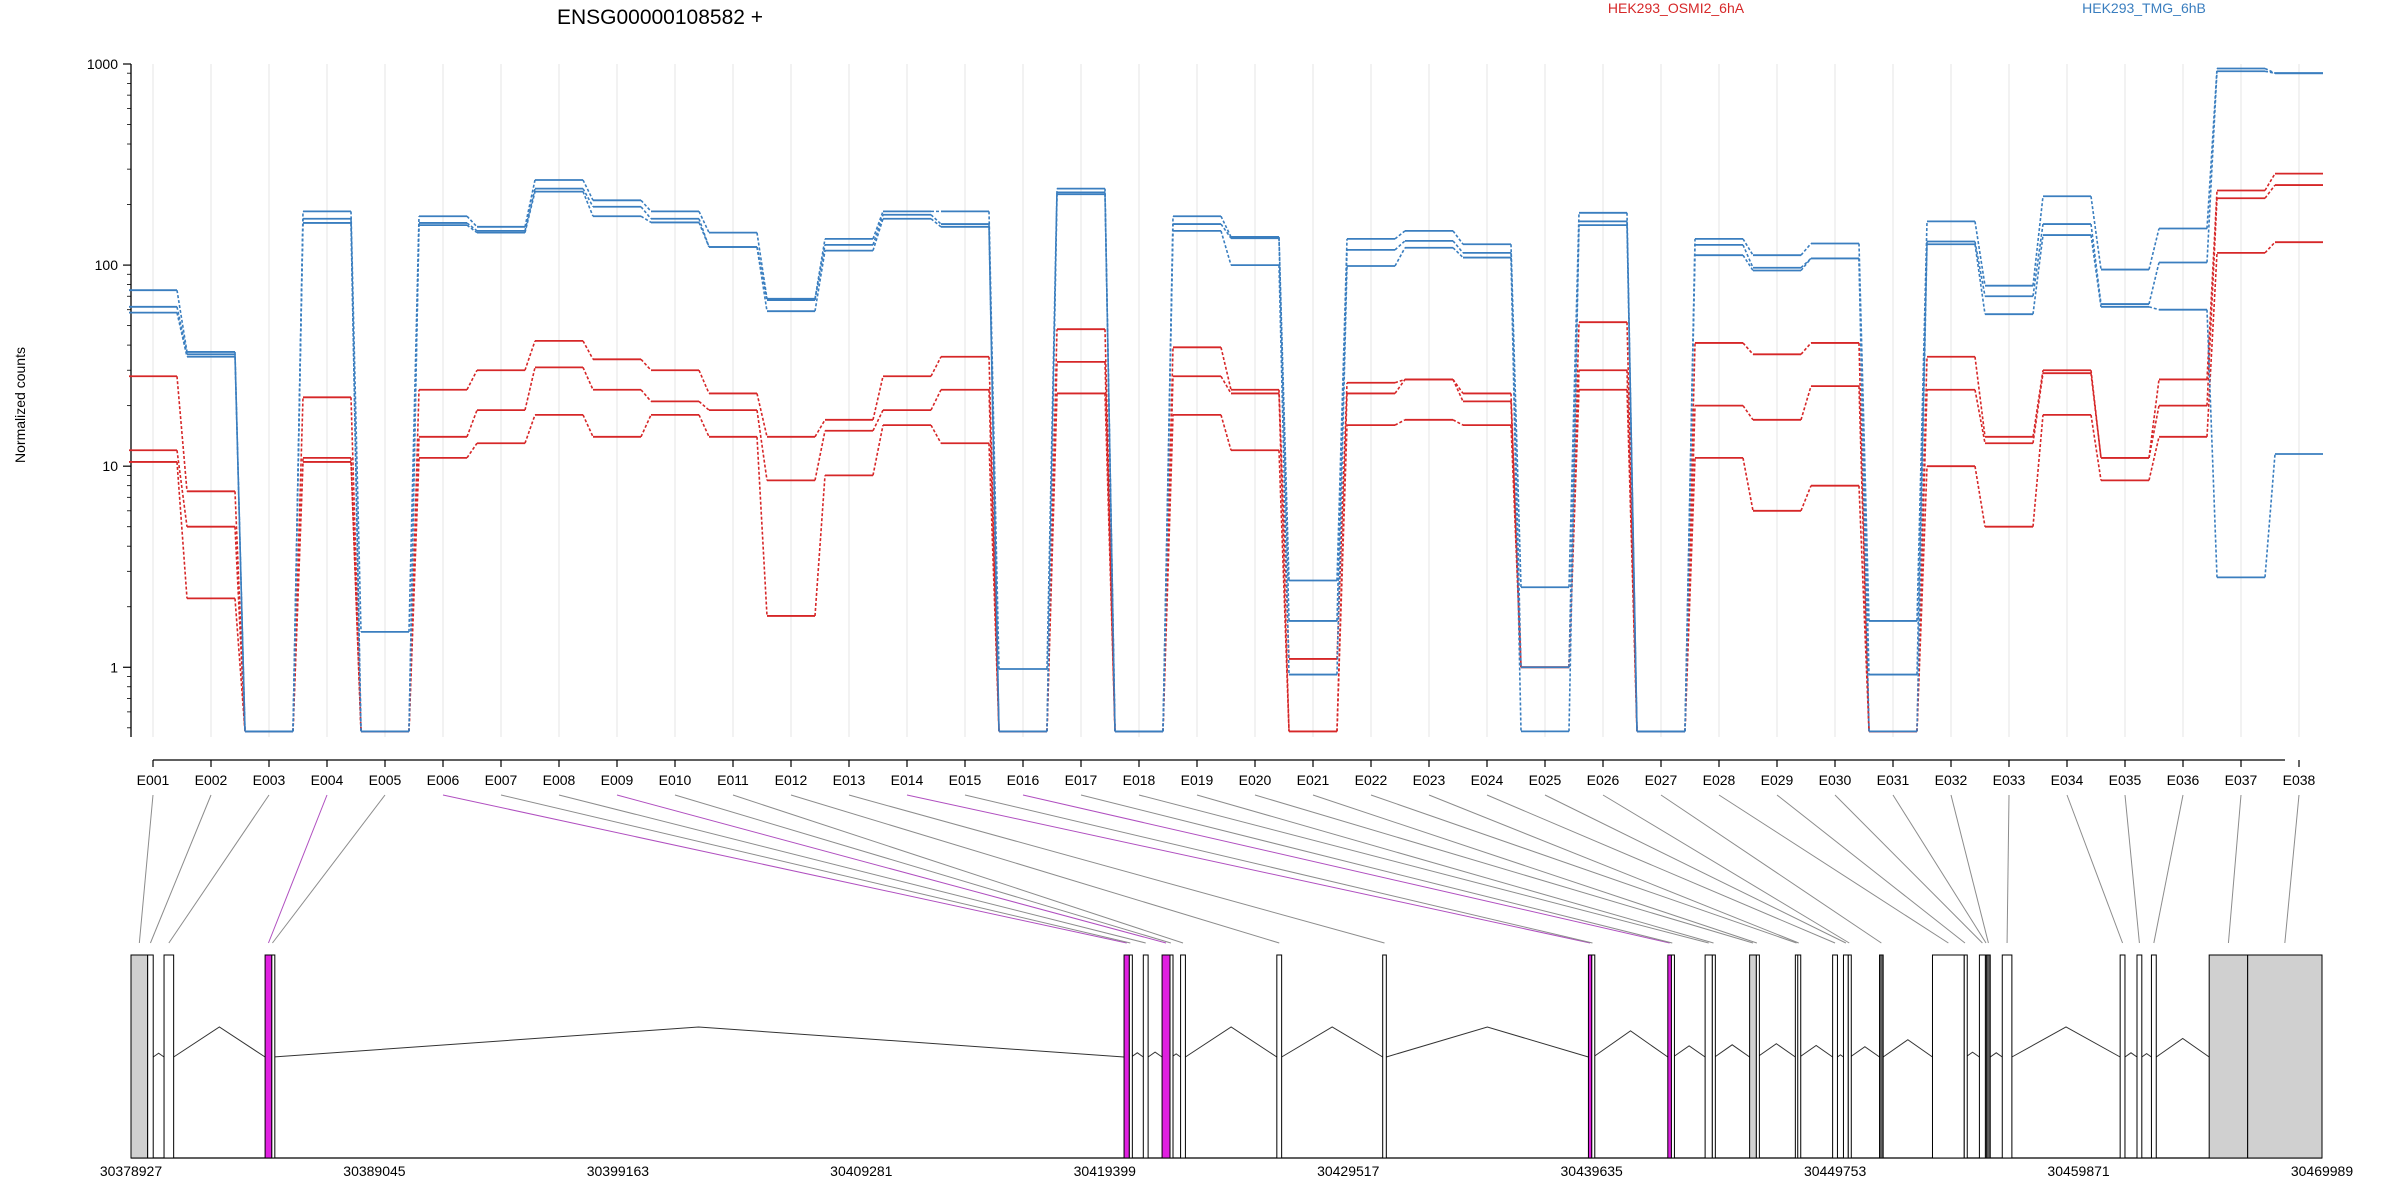 The height and width of the screenshot is (1200, 2400). What do you see at coordinates (559, 780) in the screenshot?
I see `x-tick-label: E008` at bounding box center [559, 780].